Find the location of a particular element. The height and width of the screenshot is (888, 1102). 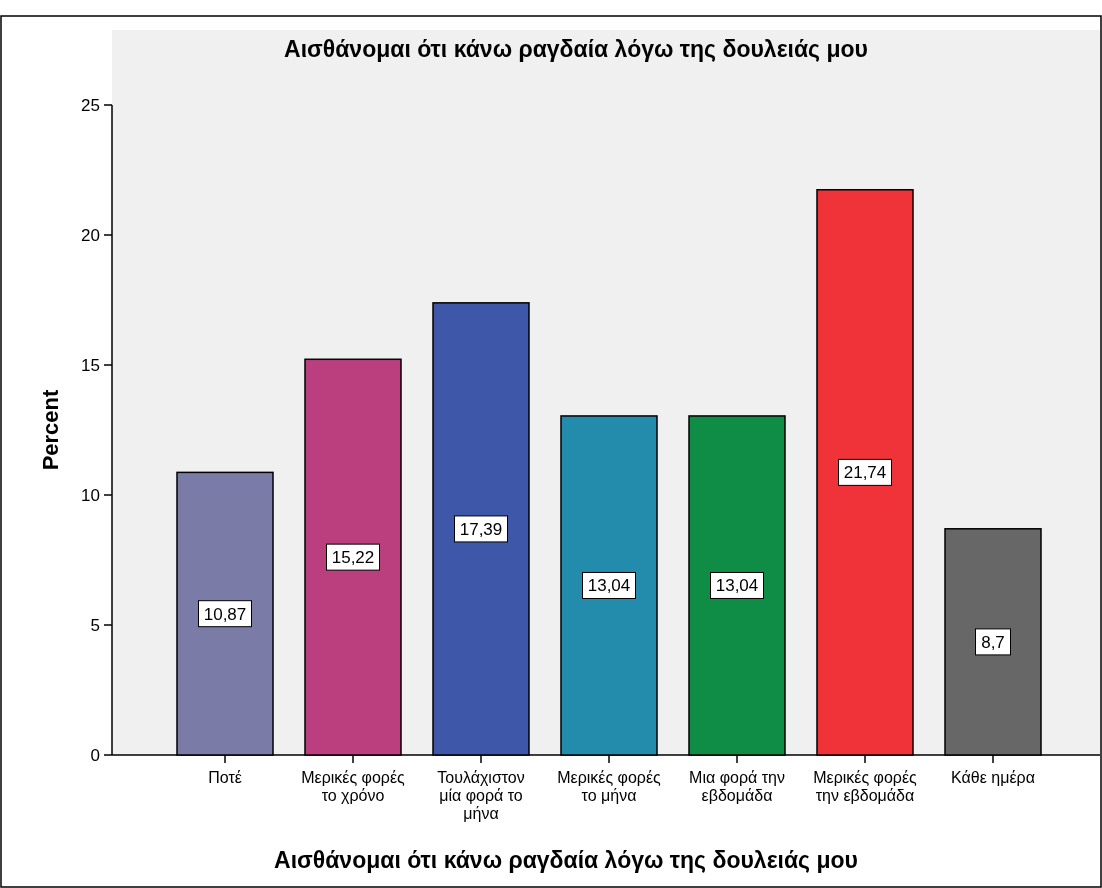

y-tick-label: 0 is located at coordinates (95, 755).